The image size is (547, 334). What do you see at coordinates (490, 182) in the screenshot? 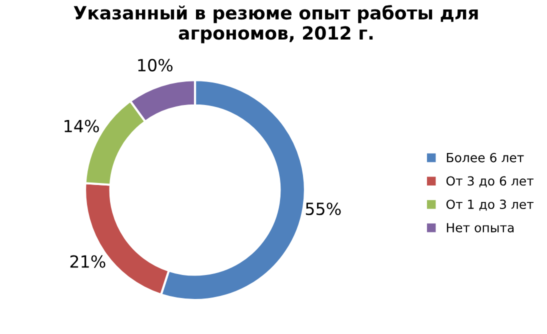
I see `legend-label: От 3 до 6 лет` at bounding box center [490, 182].